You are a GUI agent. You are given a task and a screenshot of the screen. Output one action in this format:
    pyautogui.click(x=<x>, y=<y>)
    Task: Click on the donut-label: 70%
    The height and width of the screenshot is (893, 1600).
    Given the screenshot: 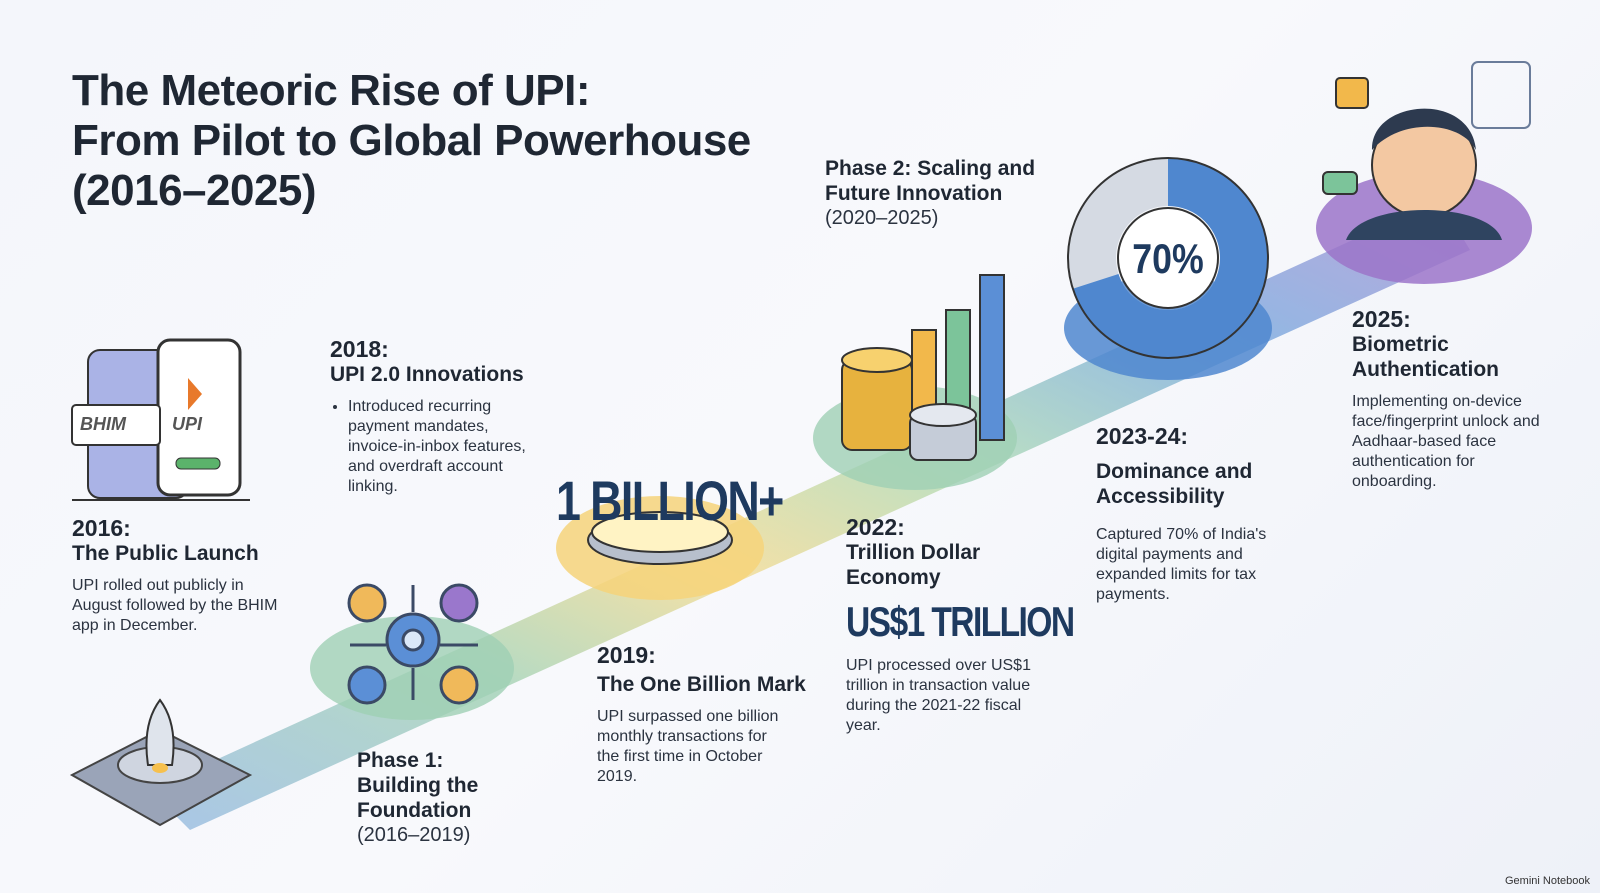 What is the action you would take?
    pyautogui.click(x=1167, y=259)
    